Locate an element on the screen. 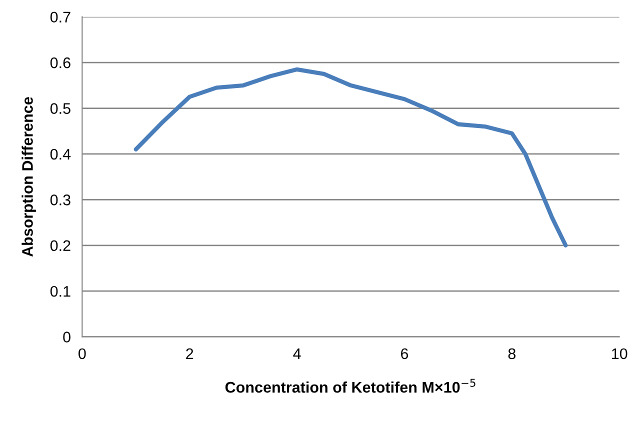  y-tick-label: 0.3 is located at coordinates (60, 200).